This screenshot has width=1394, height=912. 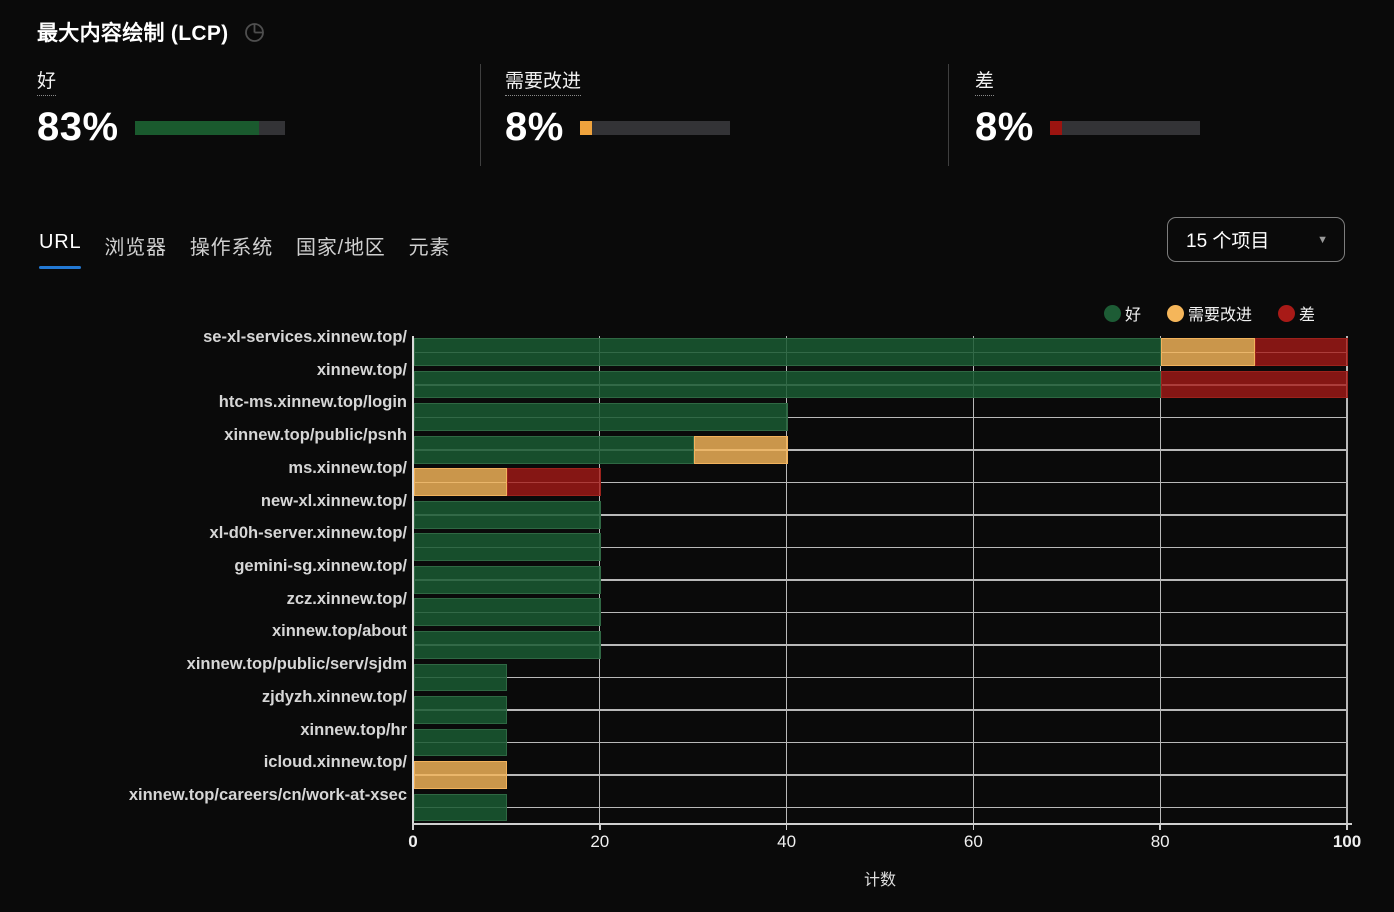 What do you see at coordinates (973, 841) in the screenshot?
I see `x-tick-label: 60` at bounding box center [973, 841].